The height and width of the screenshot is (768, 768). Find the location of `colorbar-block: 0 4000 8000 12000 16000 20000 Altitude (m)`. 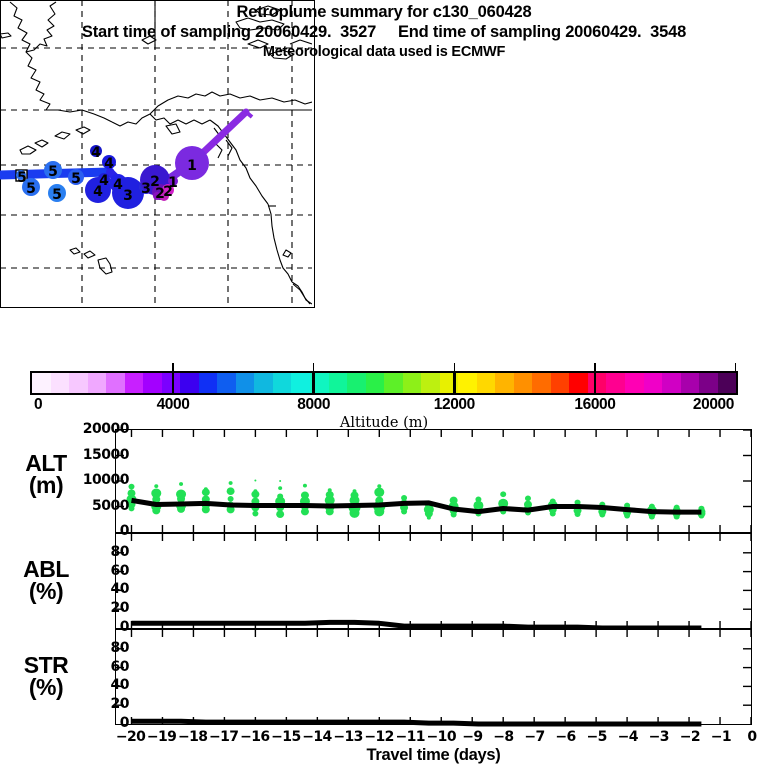

colorbar-block: 0 4000 8000 12000 16000 20000 Altitude (m) is located at coordinates (384, 397).